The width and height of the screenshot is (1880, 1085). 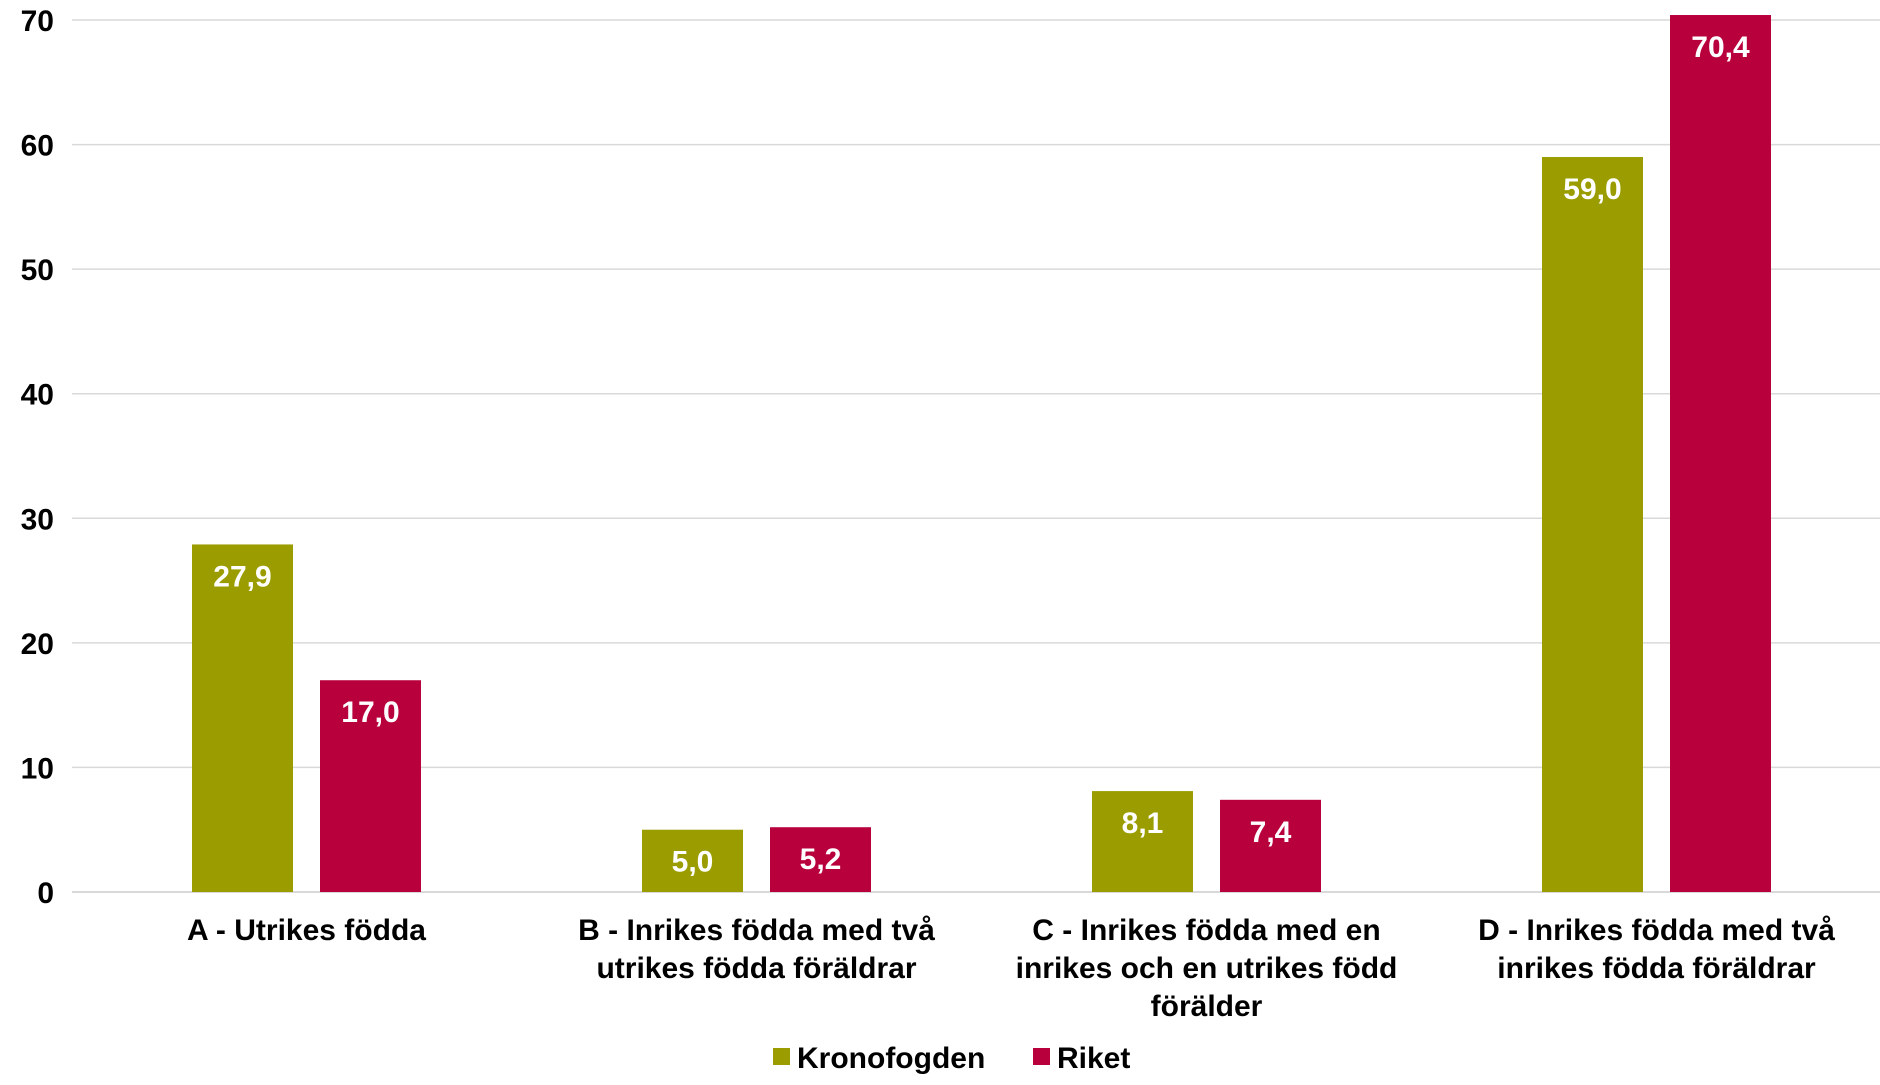 I want to click on data-label: 7,4, so click(x=1271, y=832).